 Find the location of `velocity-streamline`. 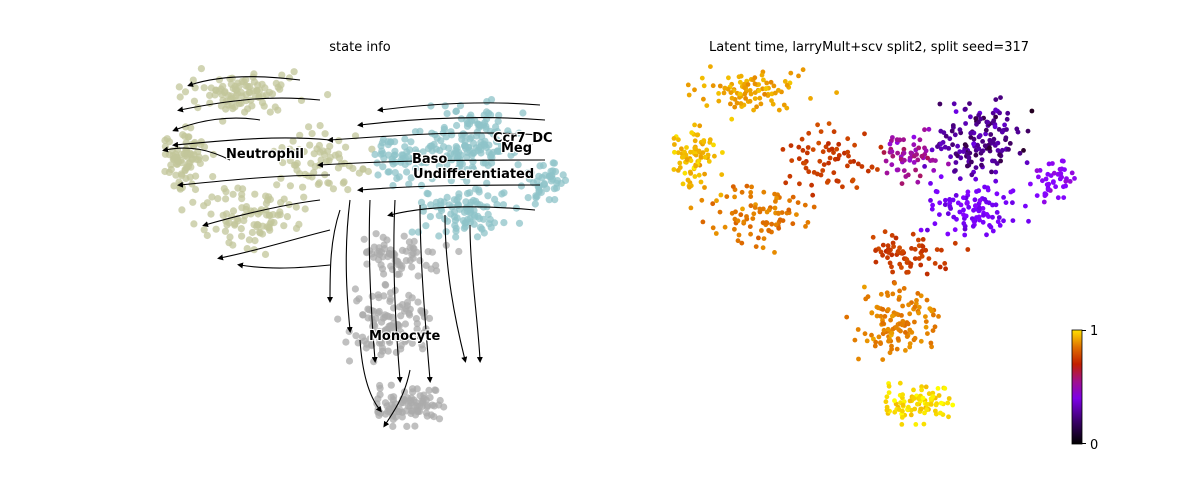

velocity-streamline is located at coordinates (397, 398).